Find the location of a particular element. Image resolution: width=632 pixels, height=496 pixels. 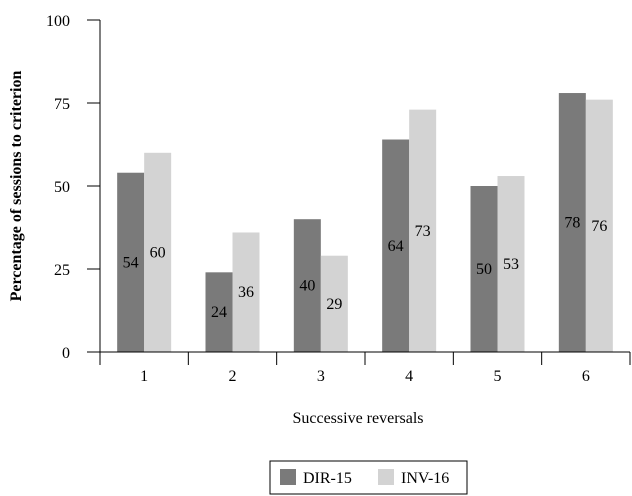

y-tick-label-100: 100 is located at coordinates (58, 21).